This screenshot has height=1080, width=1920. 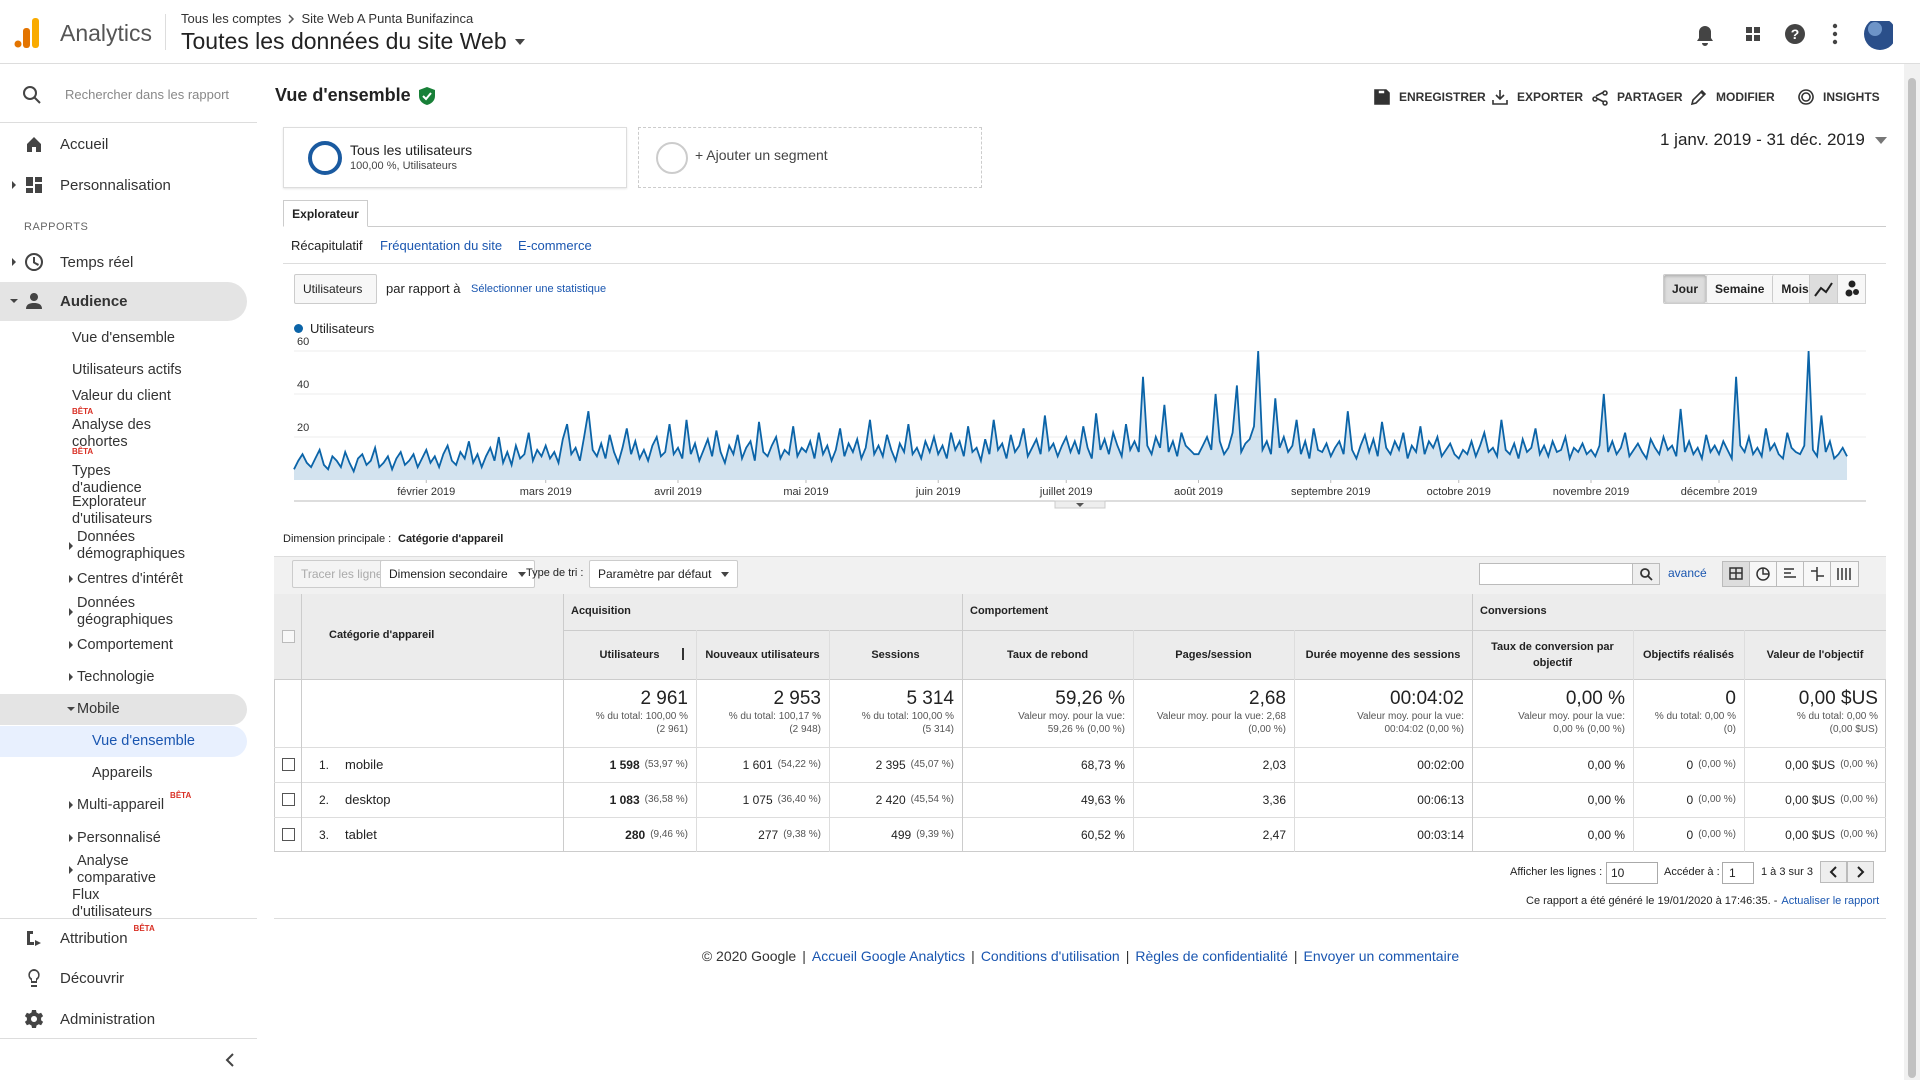 I want to click on date-range: 1 janv. 2019 - 31 déc. 2019, so click(x=1773, y=140).